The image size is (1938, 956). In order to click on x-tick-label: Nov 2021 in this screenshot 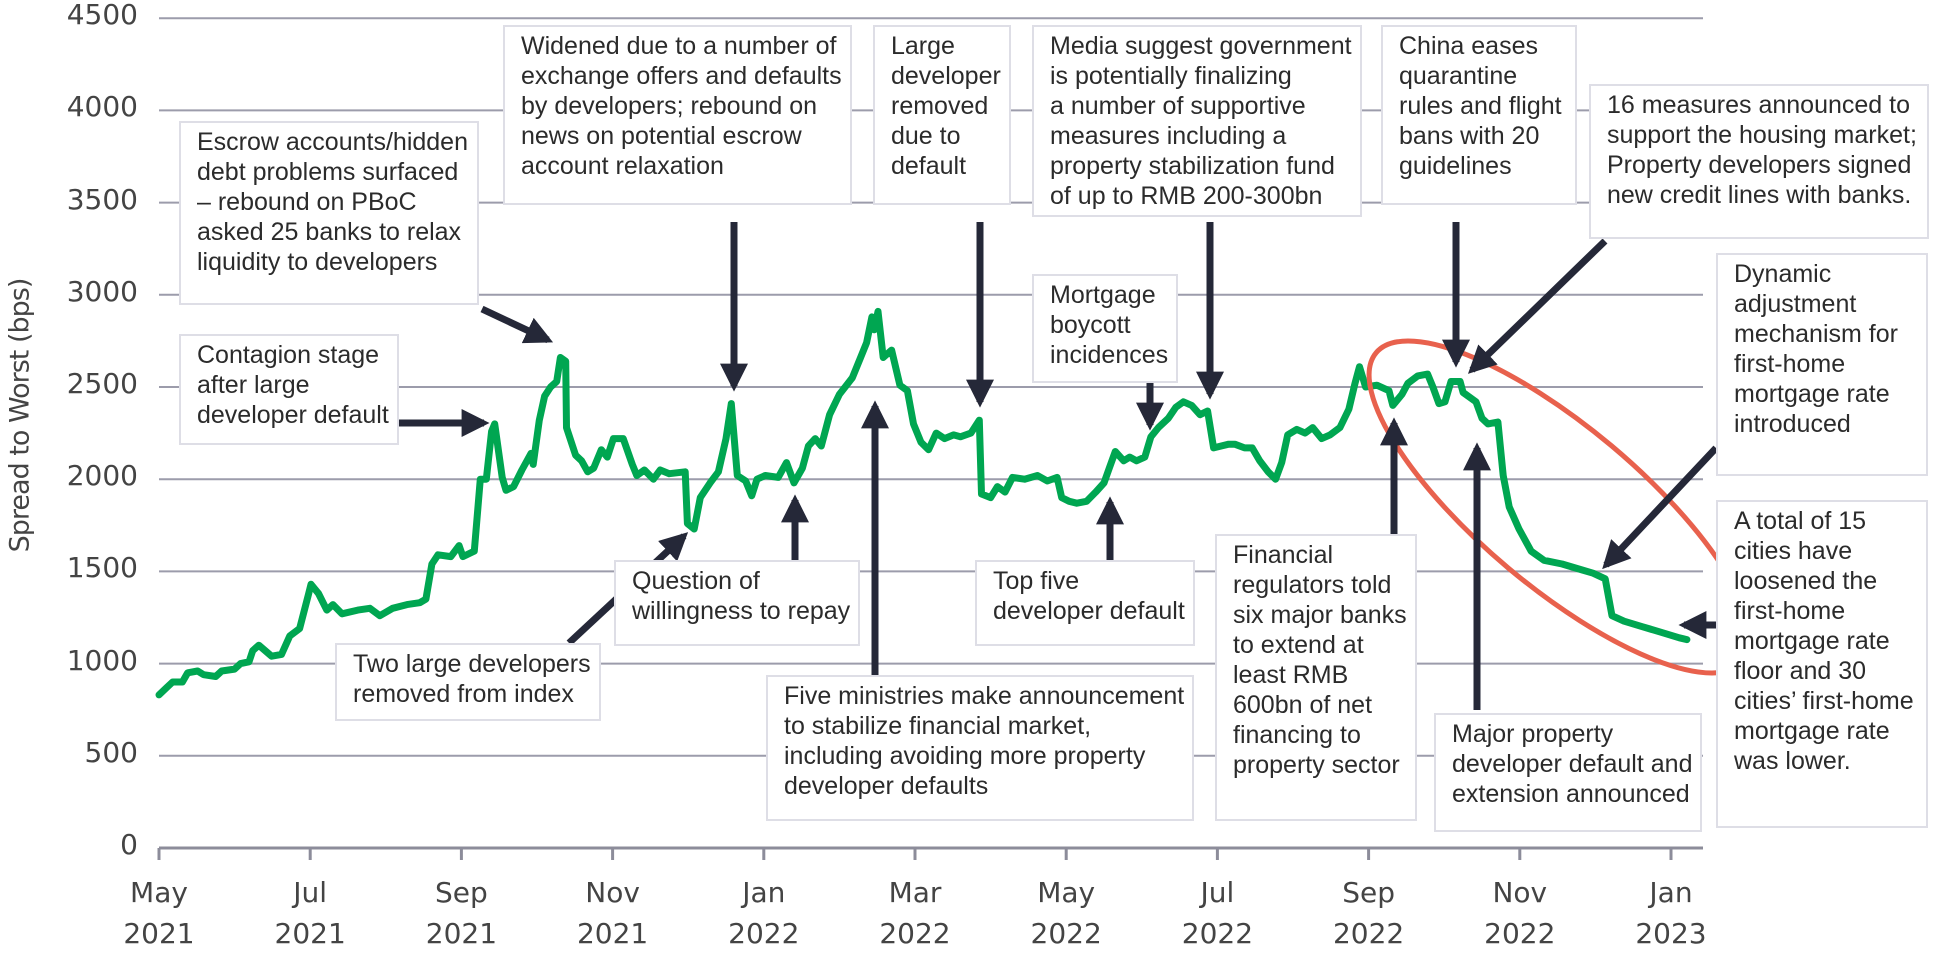, I will do `click(612, 913)`.